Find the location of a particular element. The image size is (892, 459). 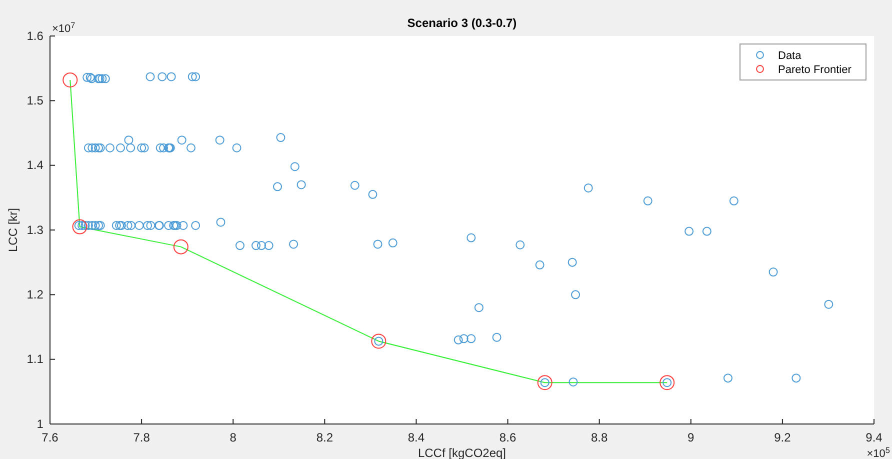

text: ×10$^{7}$ is located at coordinates (64, 27).